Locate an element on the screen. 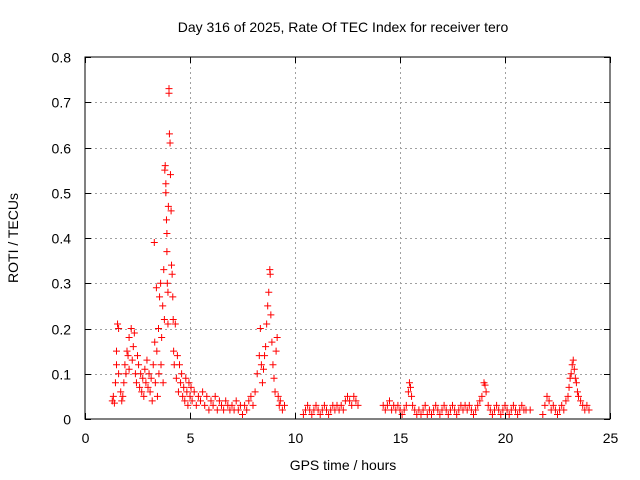 The height and width of the screenshot is (480, 640). x-tick-label: 25 is located at coordinates (611, 438).